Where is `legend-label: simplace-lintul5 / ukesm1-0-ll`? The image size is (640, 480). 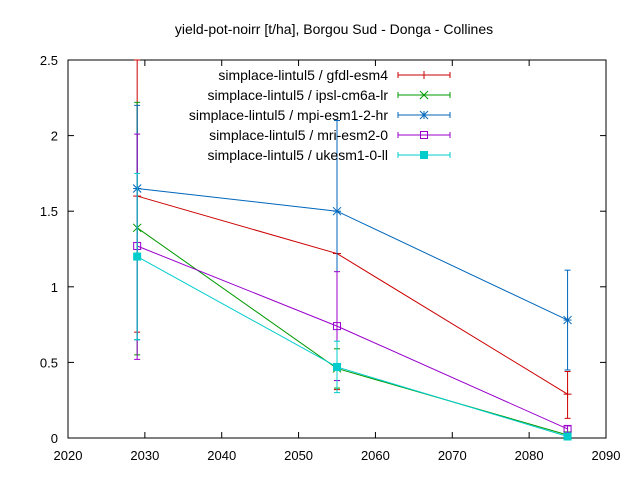
legend-label: simplace-lintul5 / ukesm1-0-ll is located at coordinates (297, 155).